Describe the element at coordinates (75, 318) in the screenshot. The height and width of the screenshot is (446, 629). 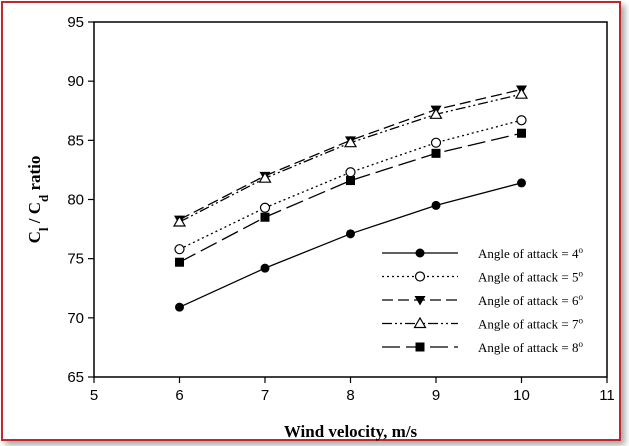
I see `y-tick-label: 70` at that location.